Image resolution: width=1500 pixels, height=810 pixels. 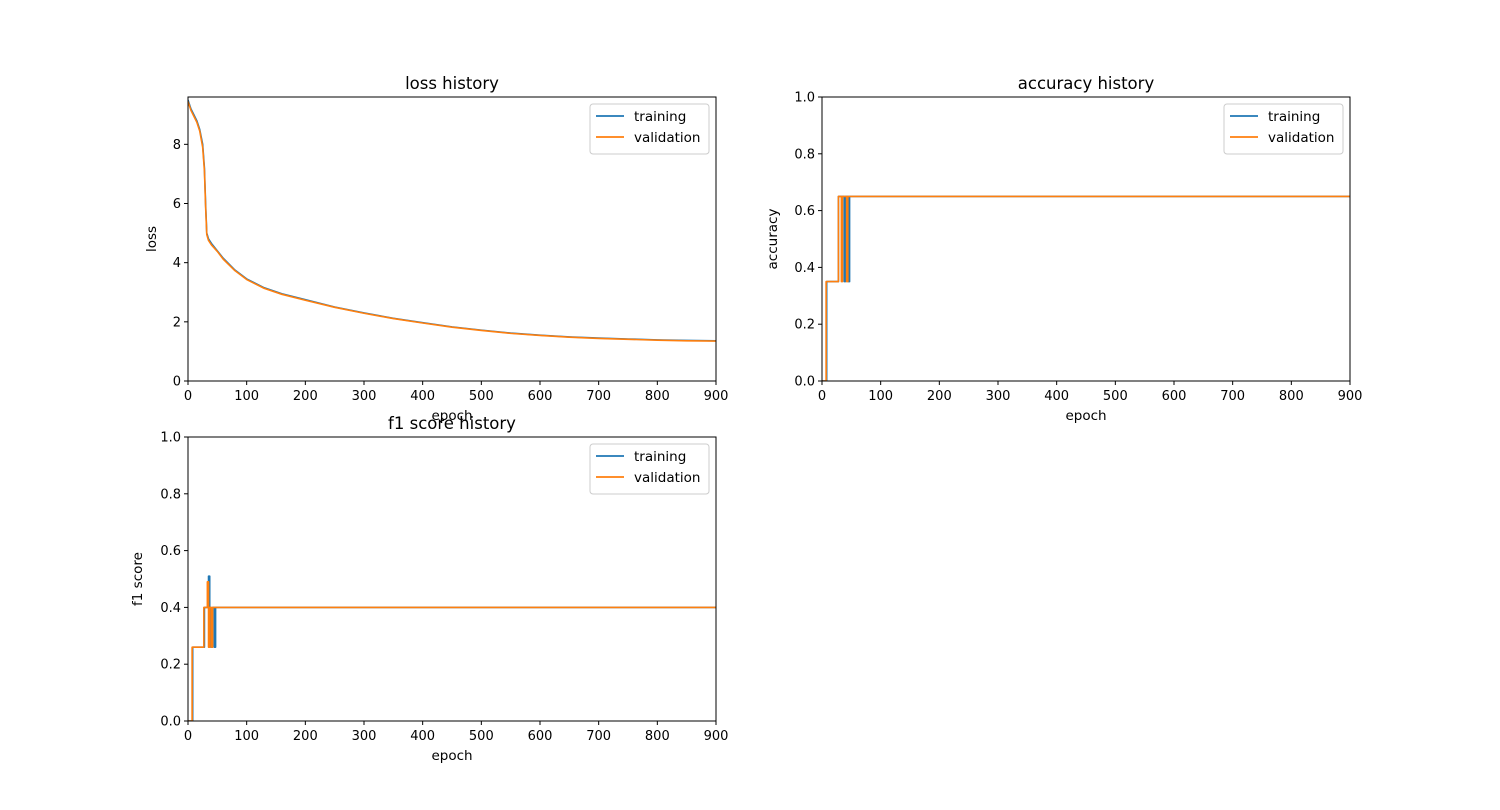 What do you see at coordinates (138, 579) in the screenshot?
I see `y-axis-label: f1 score` at bounding box center [138, 579].